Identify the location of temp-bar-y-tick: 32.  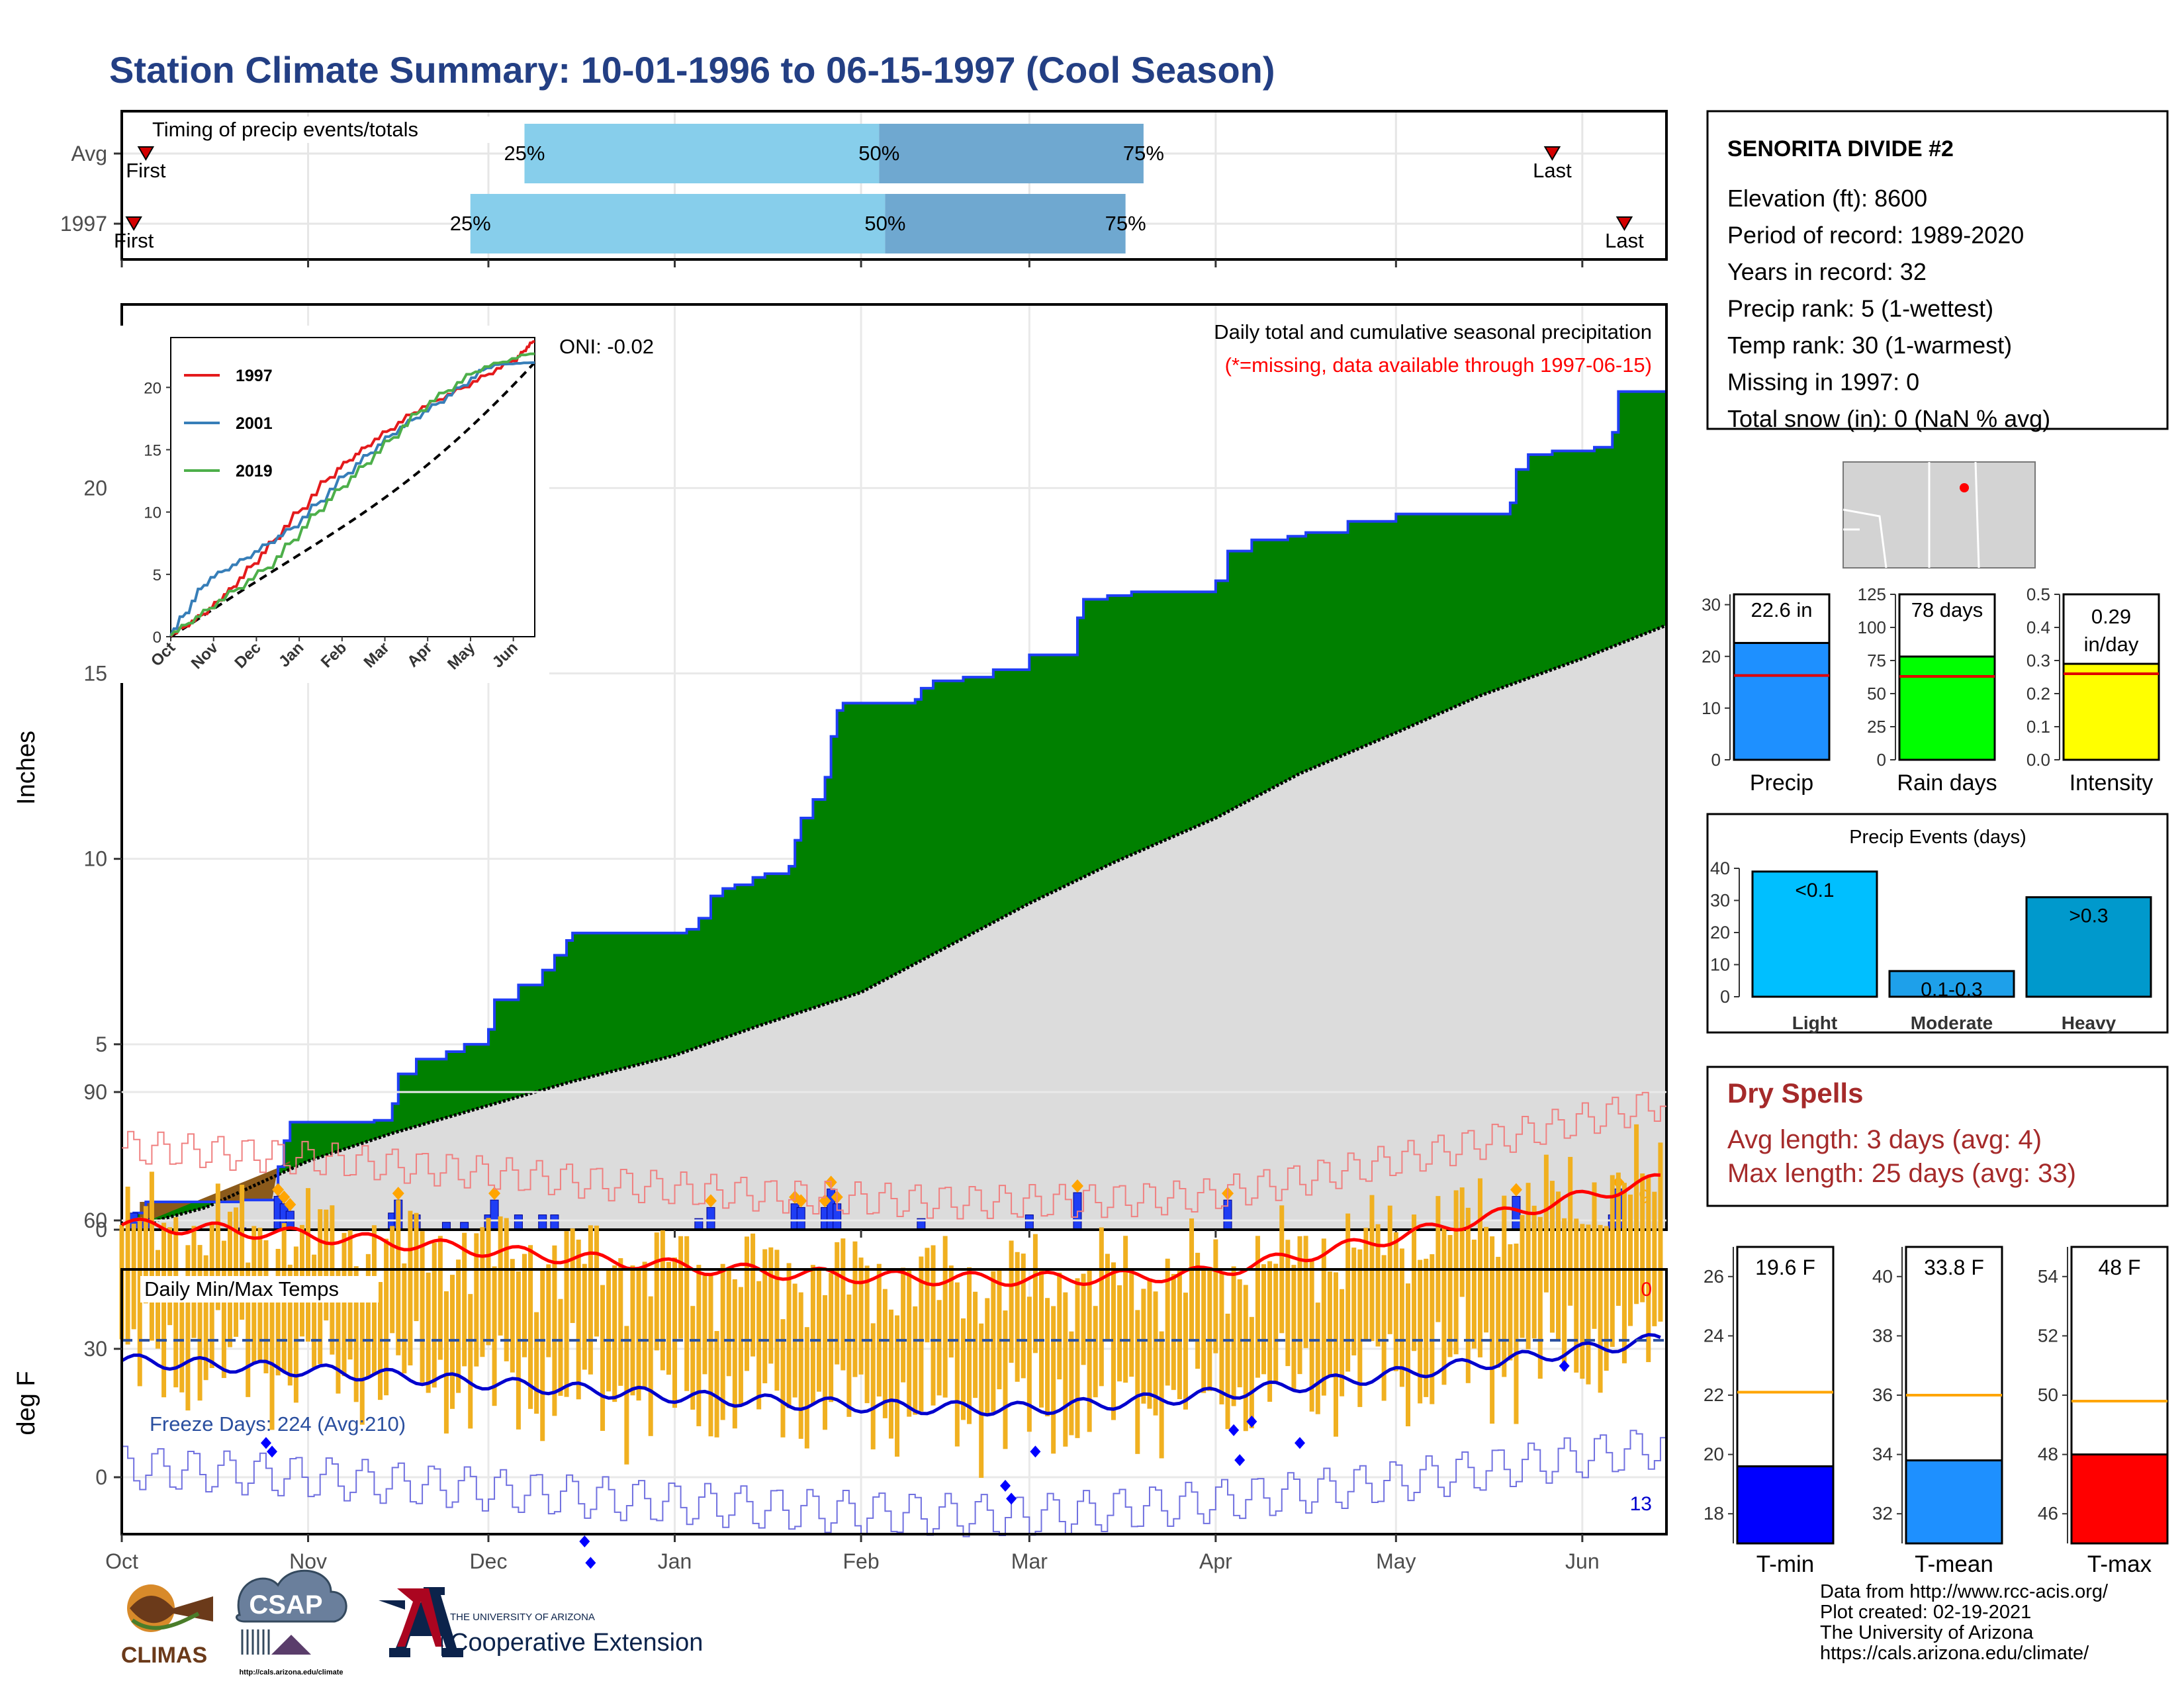
(1883, 1514).